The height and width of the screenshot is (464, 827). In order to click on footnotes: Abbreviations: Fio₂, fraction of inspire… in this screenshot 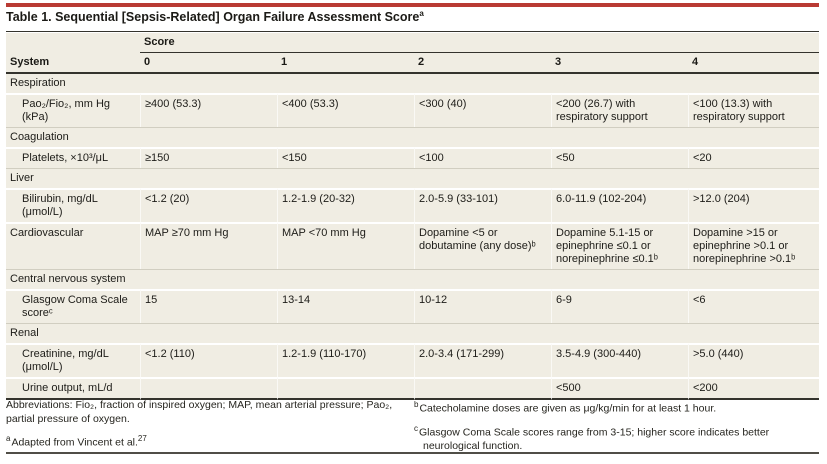, I will do `click(412, 428)`.